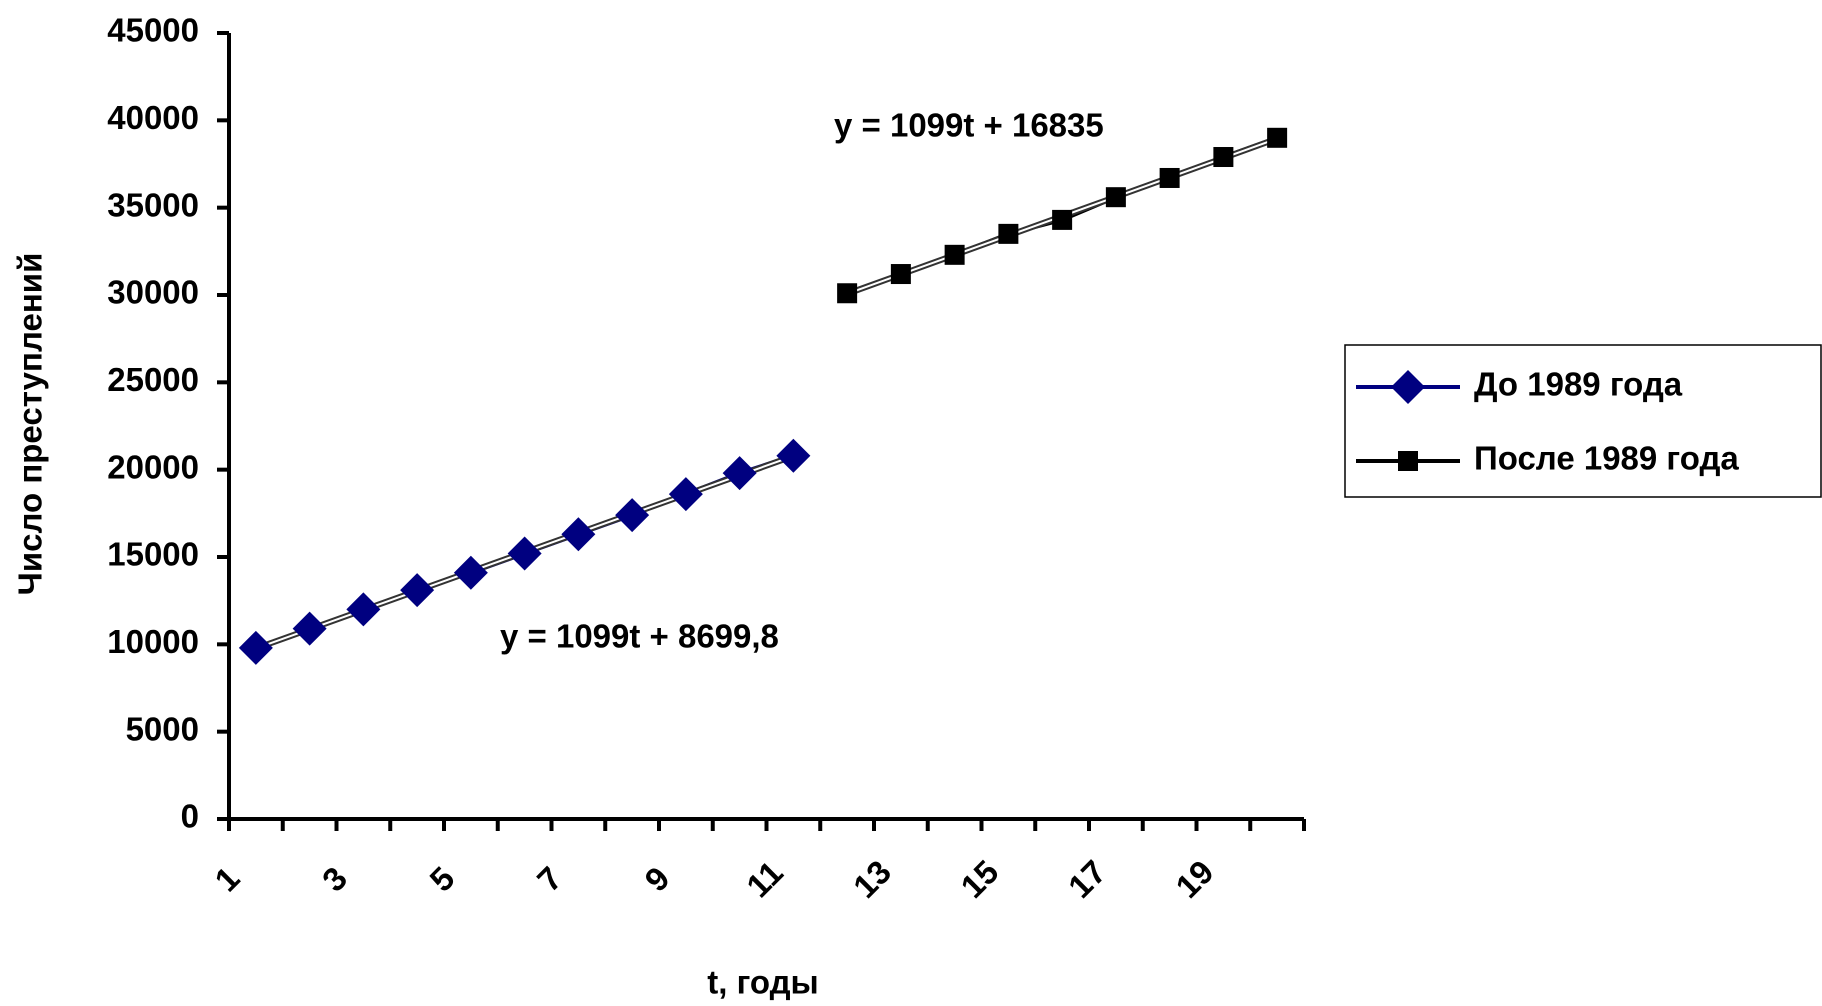 The image size is (1822, 1006). What do you see at coordinates (153, 204) in the screenshot?
I see `y-tick-label: 35000` at bounding box center [153, 204].